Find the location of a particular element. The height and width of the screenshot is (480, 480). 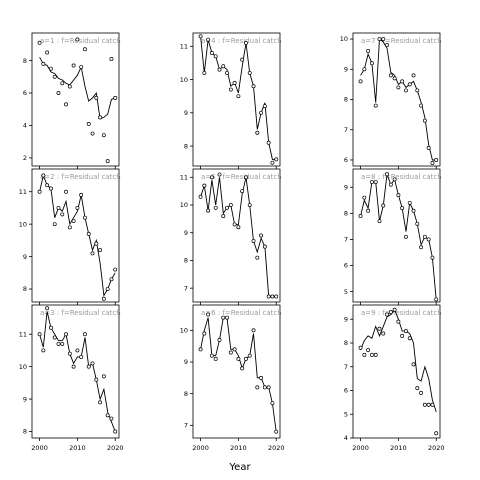

x-tick-label: 2020 is located at coordinates (276, 448).